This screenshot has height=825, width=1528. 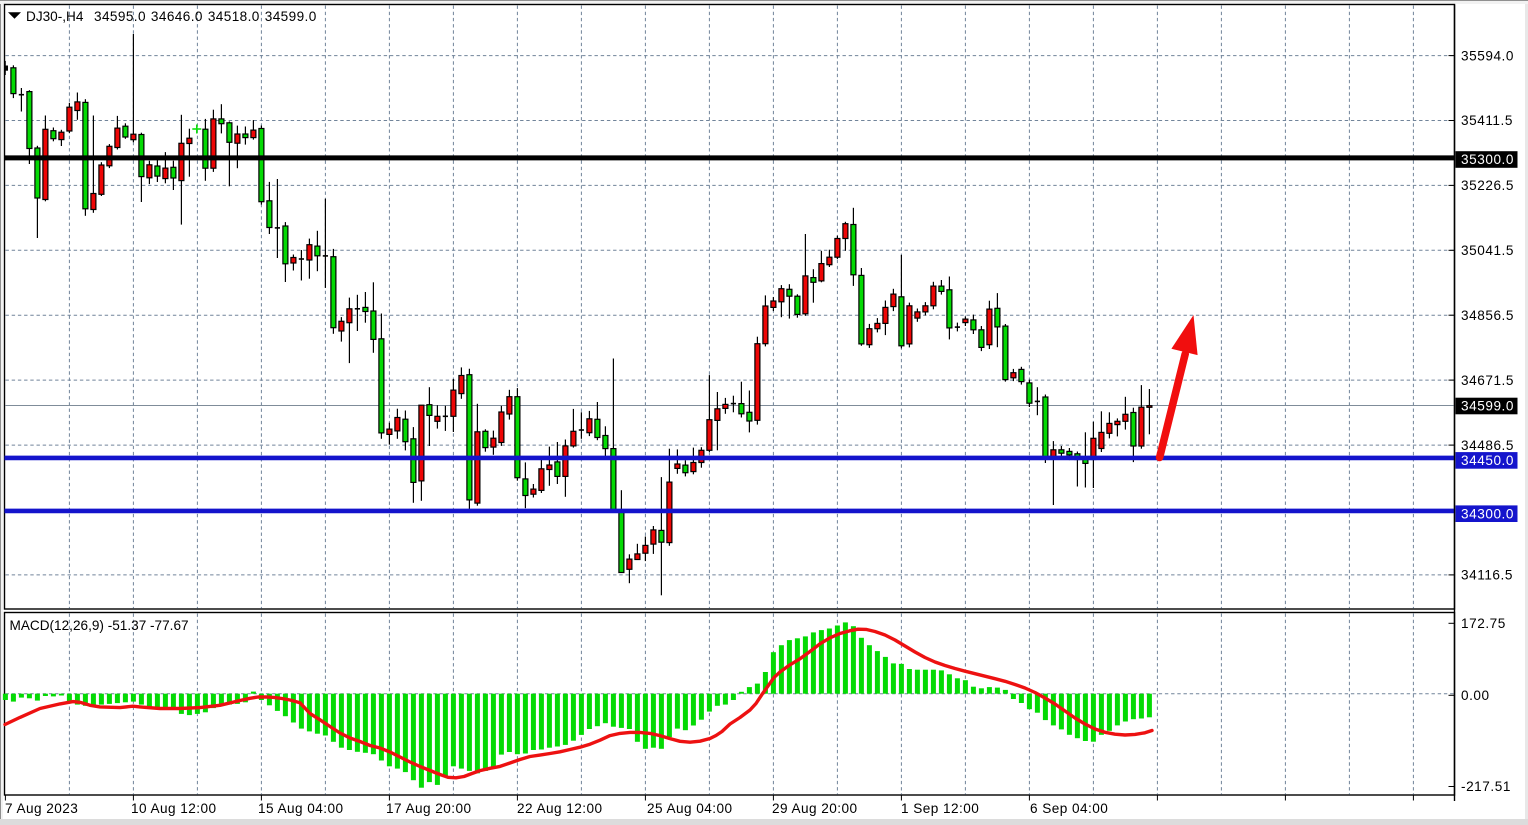 I want to click on svg-text: 29 Aug 20:00, so click(x=815, y=808).